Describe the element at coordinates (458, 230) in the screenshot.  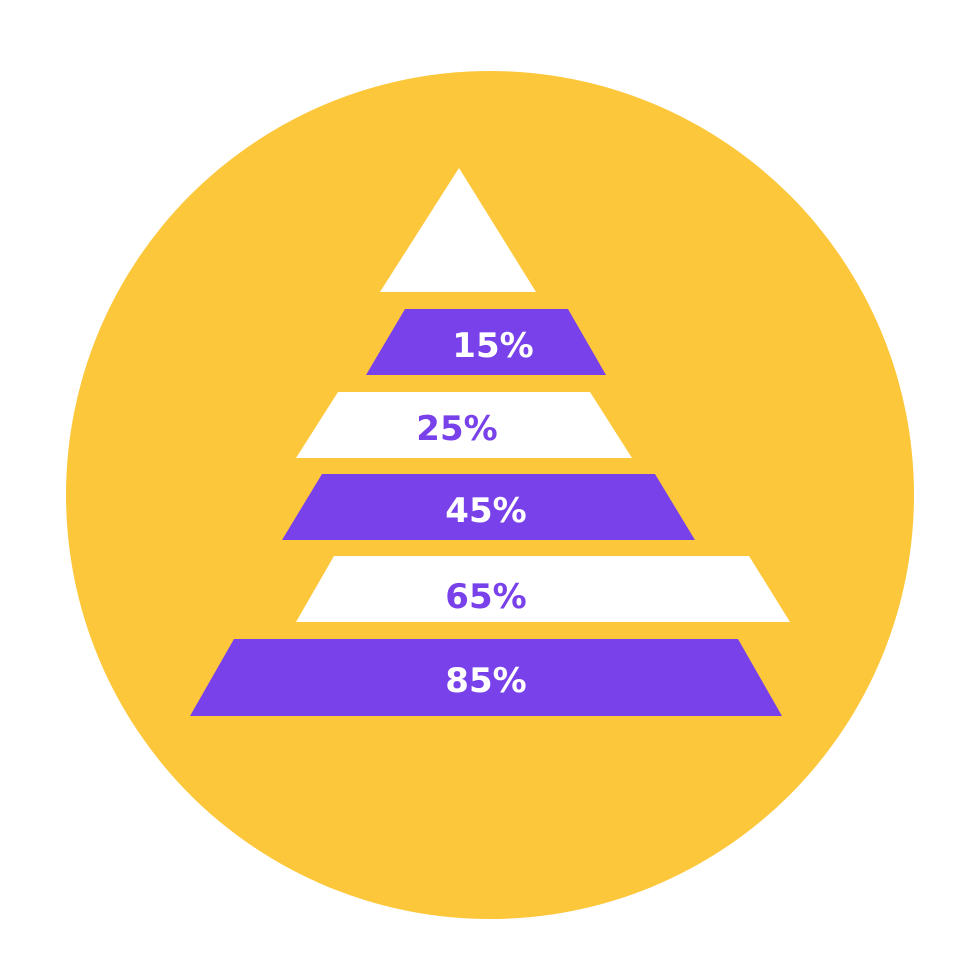
I see `pyramid-apex` at that location.